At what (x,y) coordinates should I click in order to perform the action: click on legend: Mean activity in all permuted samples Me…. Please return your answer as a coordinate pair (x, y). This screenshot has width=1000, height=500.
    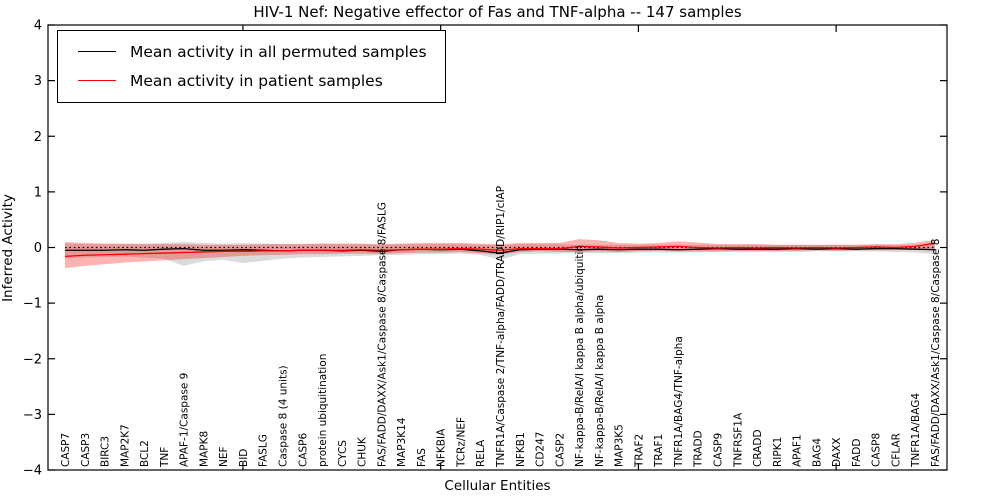
    Looking at the image, I should click on (251, 66).